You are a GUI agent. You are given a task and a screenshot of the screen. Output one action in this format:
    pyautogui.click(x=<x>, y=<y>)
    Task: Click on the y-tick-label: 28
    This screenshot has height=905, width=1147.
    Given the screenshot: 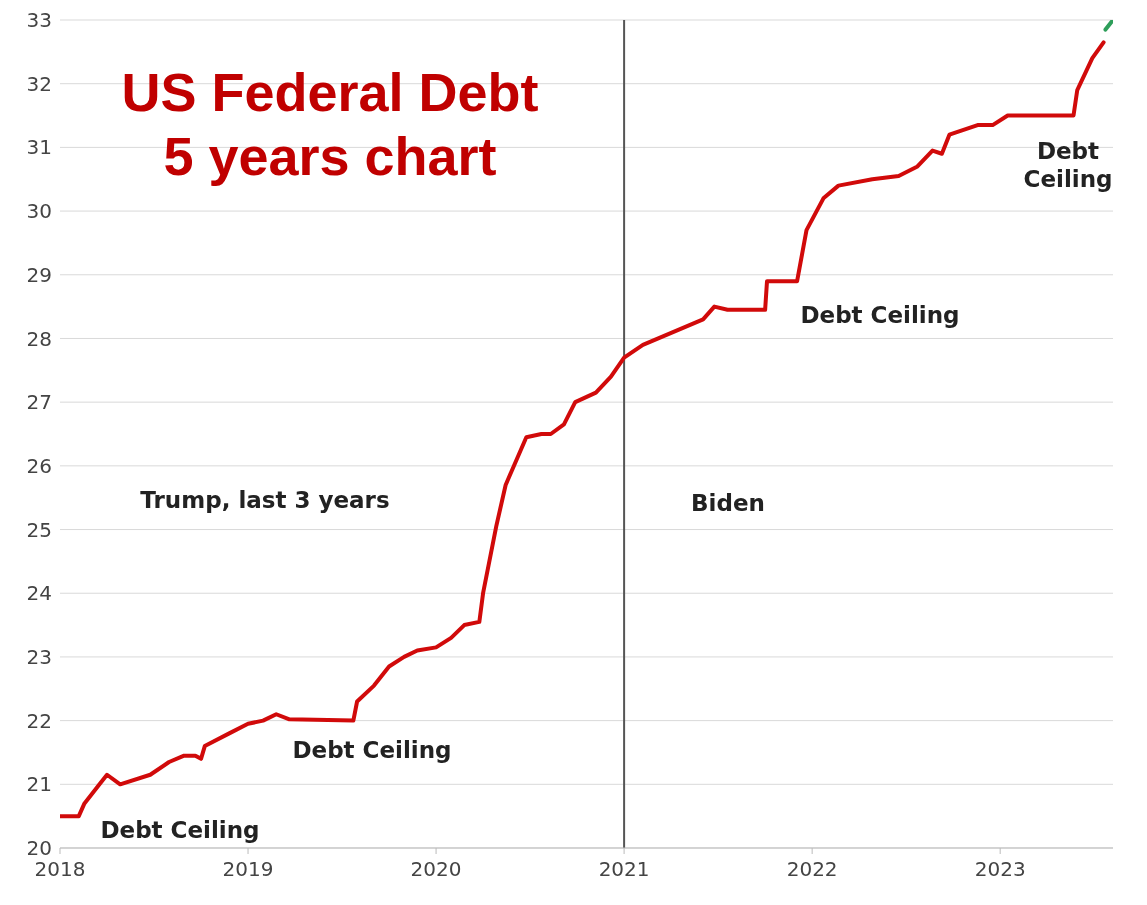 What is the action you would take?
    pyautogui.click(x=39, y=338)
    